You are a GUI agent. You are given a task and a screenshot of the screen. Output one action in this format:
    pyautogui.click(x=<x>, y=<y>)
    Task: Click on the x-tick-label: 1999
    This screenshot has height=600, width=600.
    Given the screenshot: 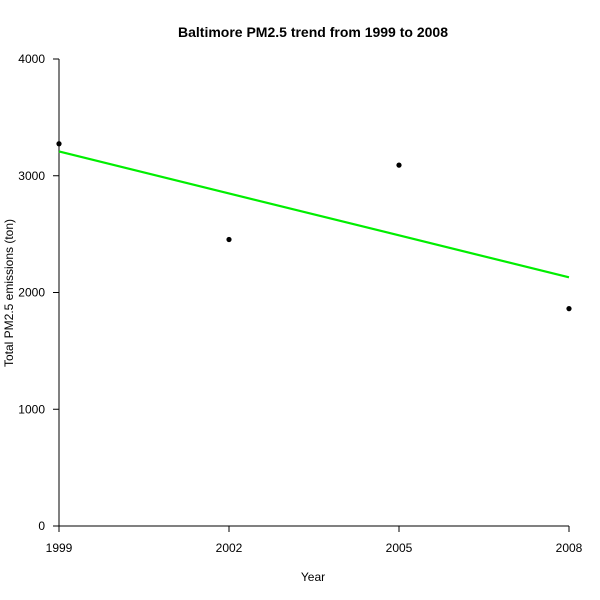 What is the action you would take?
    pyautogui.click(x=59, y=548)
    